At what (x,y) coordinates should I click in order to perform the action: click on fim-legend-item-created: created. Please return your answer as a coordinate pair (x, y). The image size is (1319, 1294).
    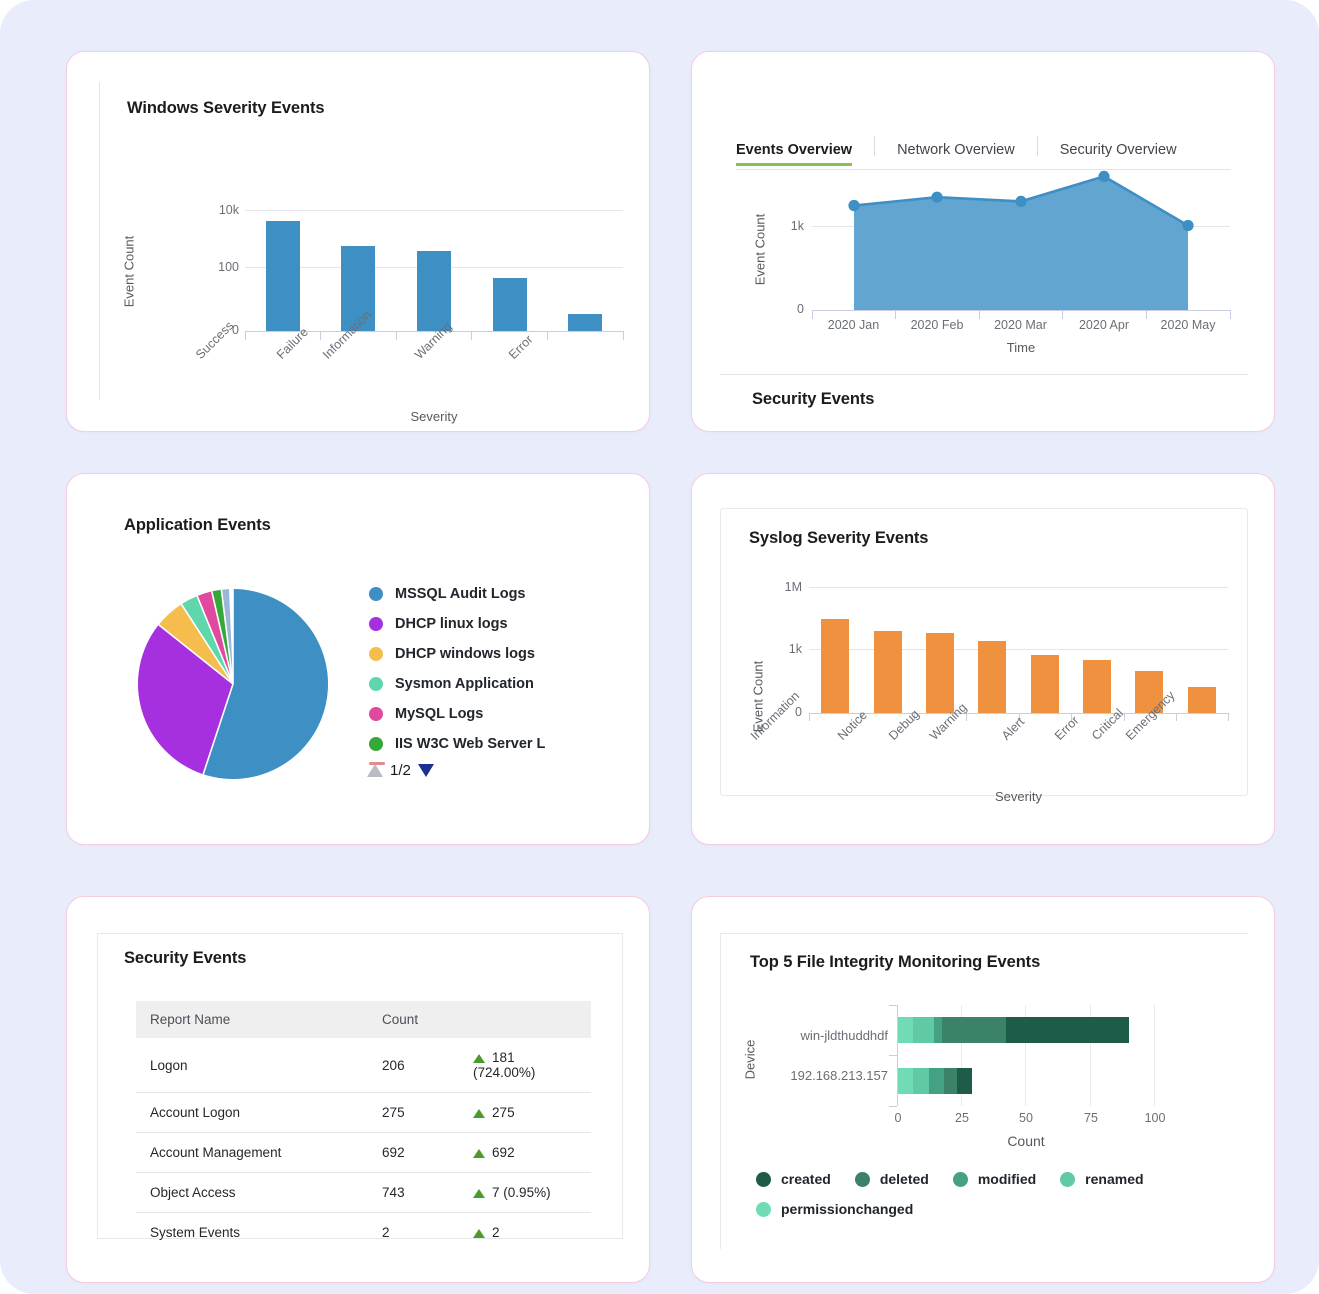
    Looking at the image, I should click on (805, 1179).